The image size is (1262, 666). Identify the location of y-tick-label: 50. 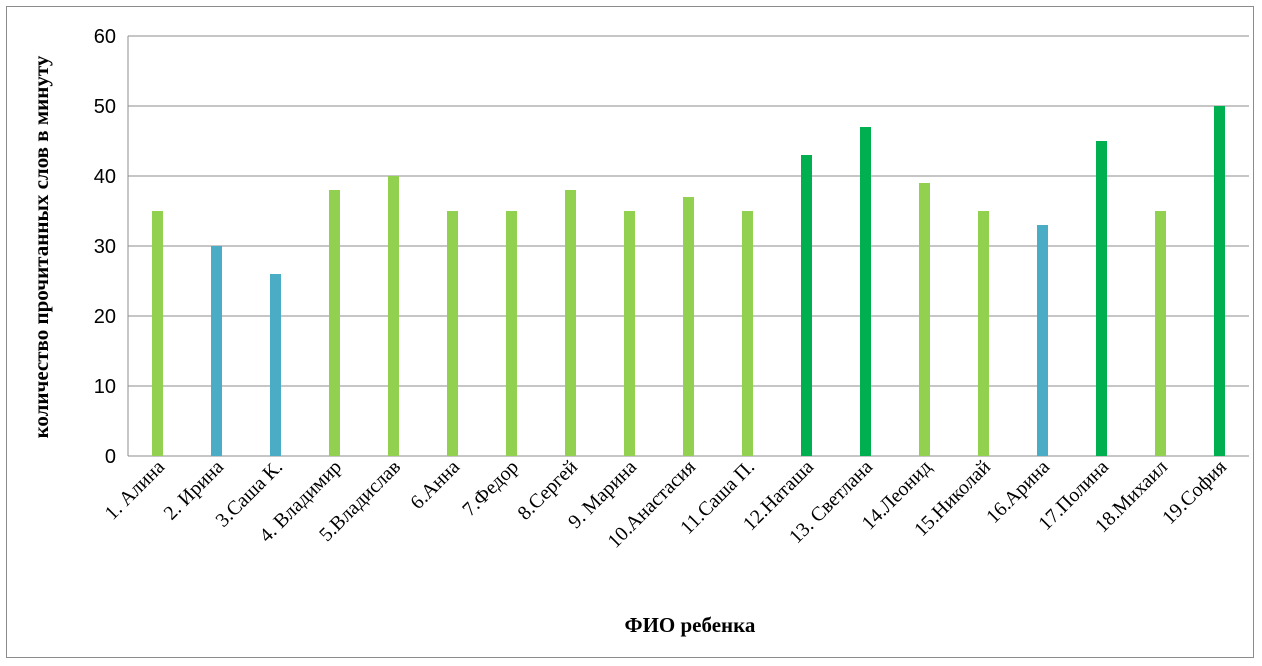
(105, 107).